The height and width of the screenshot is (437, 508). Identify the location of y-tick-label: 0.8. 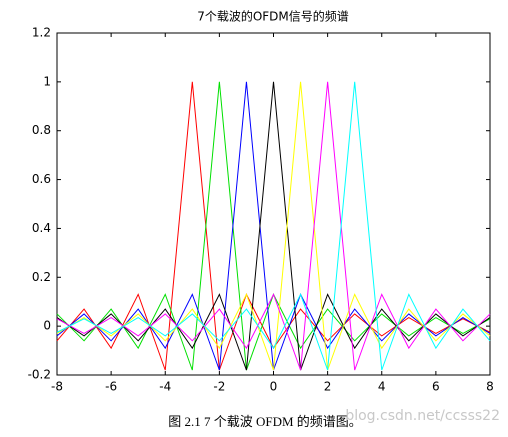
(41, 130).